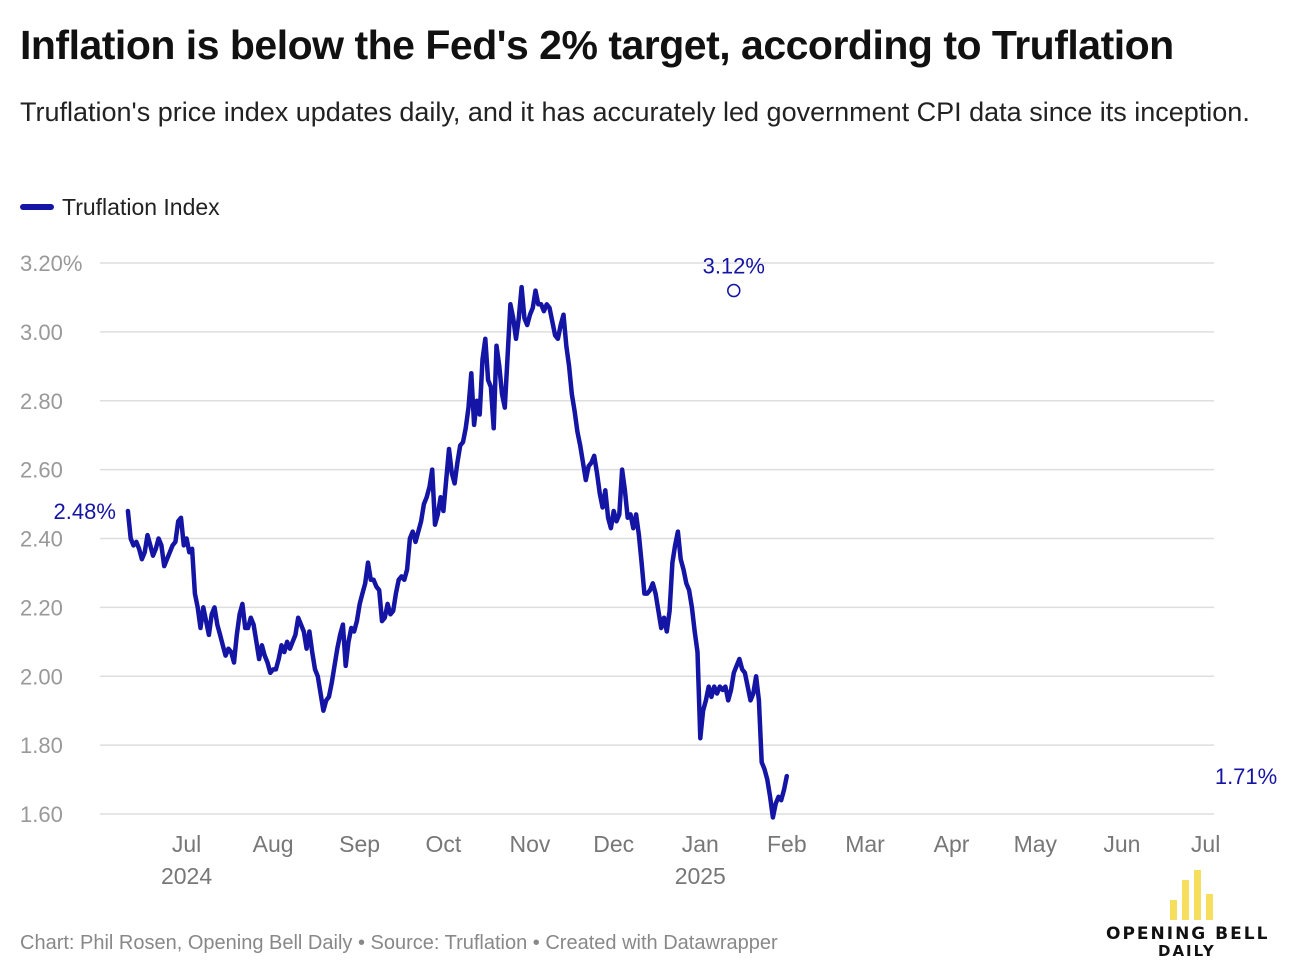 The width and height of the screenshot is (1292, 979). Describe the element at coordinates (1188, 934) in the screenshot. I see `logo-text-line1: OPENING BELL` at that location.